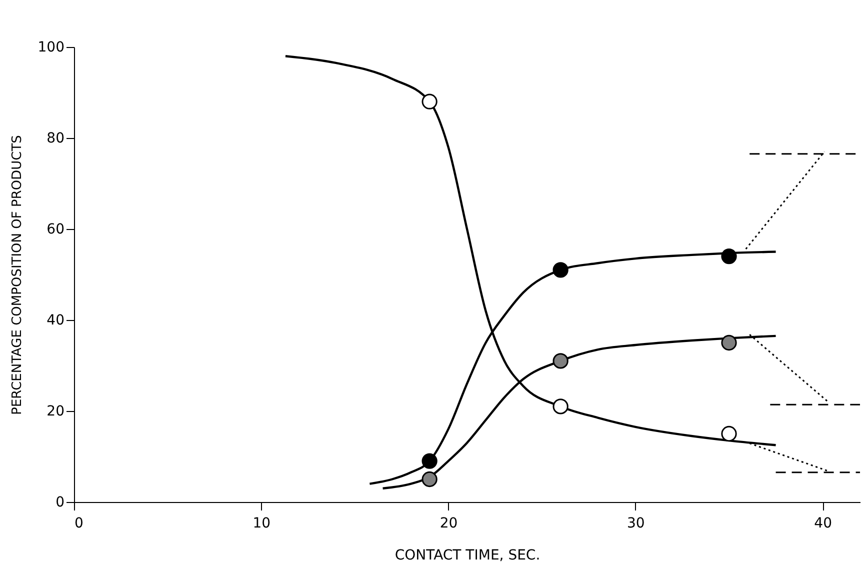  Describe the element at coordinates (17, 275) in the screenshot. I see `y-axis-title: PERCENTAGE COMPOSITION OF PRODUCTS` at that location.